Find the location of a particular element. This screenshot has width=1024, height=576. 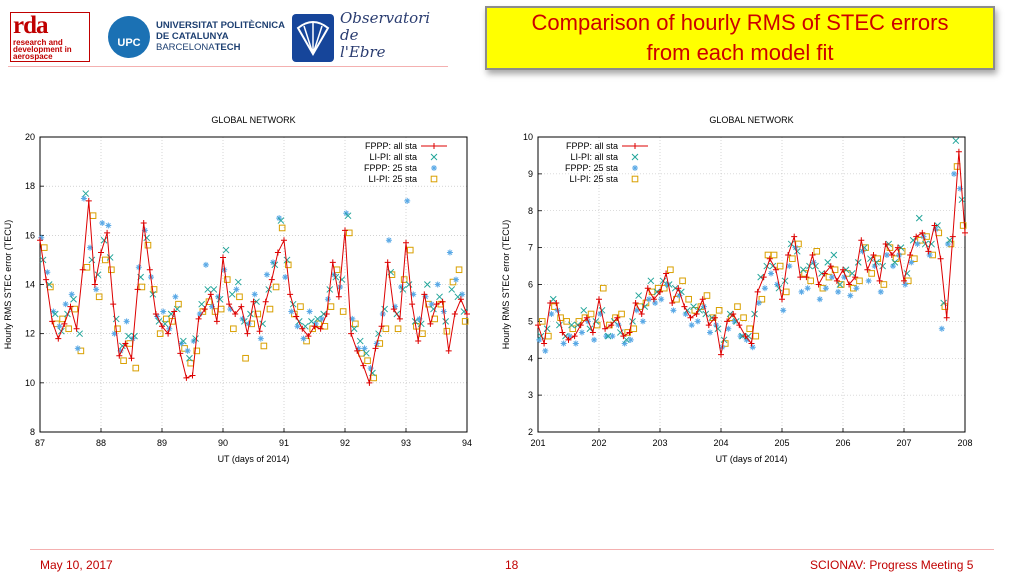

footer-divider is located at coordinates (512, 549).